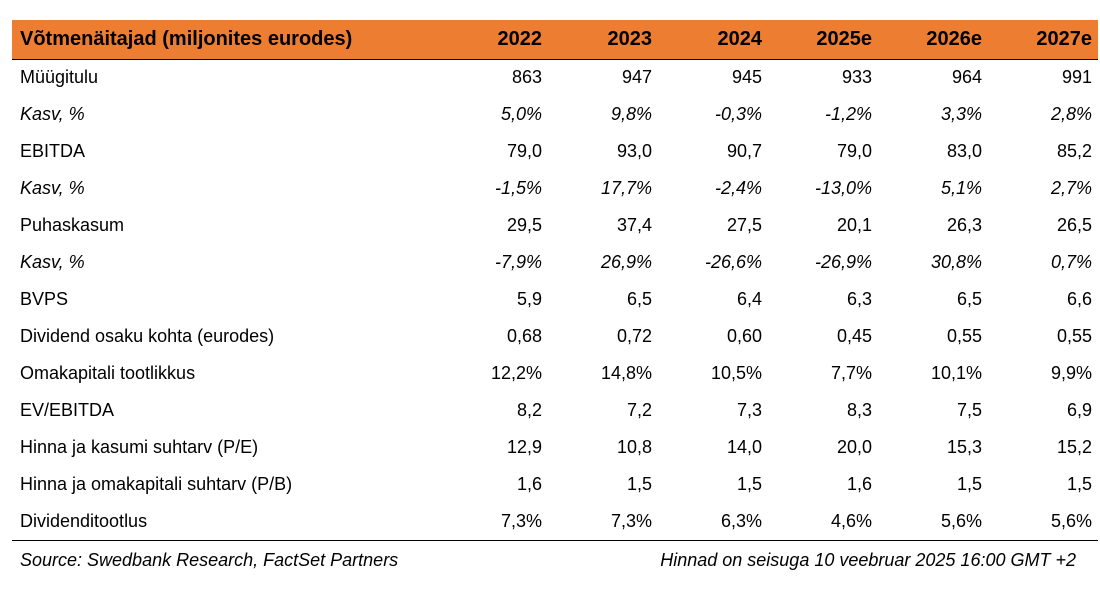 The width and height of the screenshot is (1100, 592). I want to click on table-cell: 29,5, so click(524, 225).